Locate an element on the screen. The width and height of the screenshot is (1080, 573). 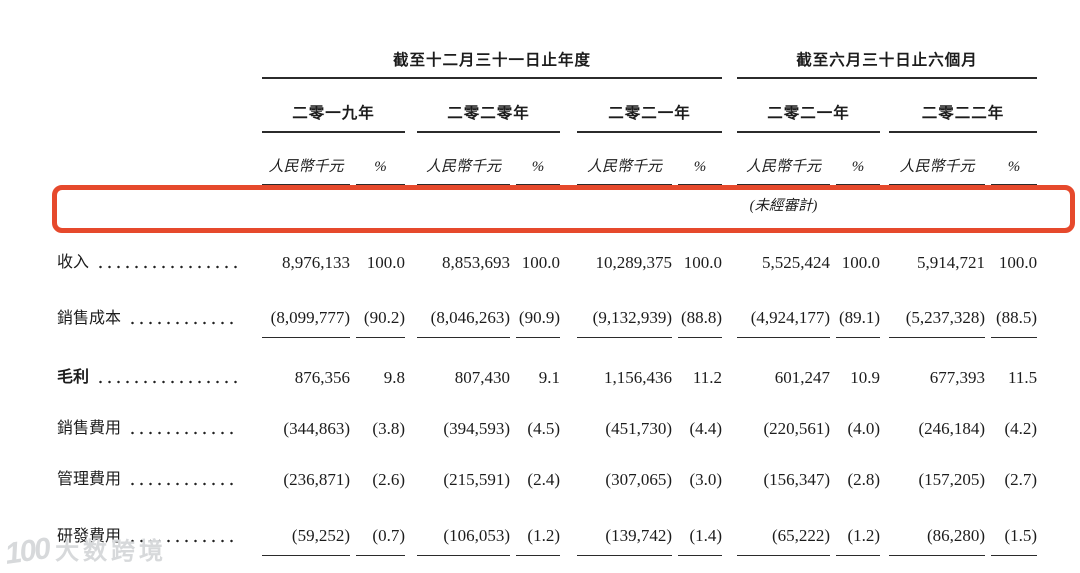
value-cell: (8,099,777) is located at coordinates (306, 312).